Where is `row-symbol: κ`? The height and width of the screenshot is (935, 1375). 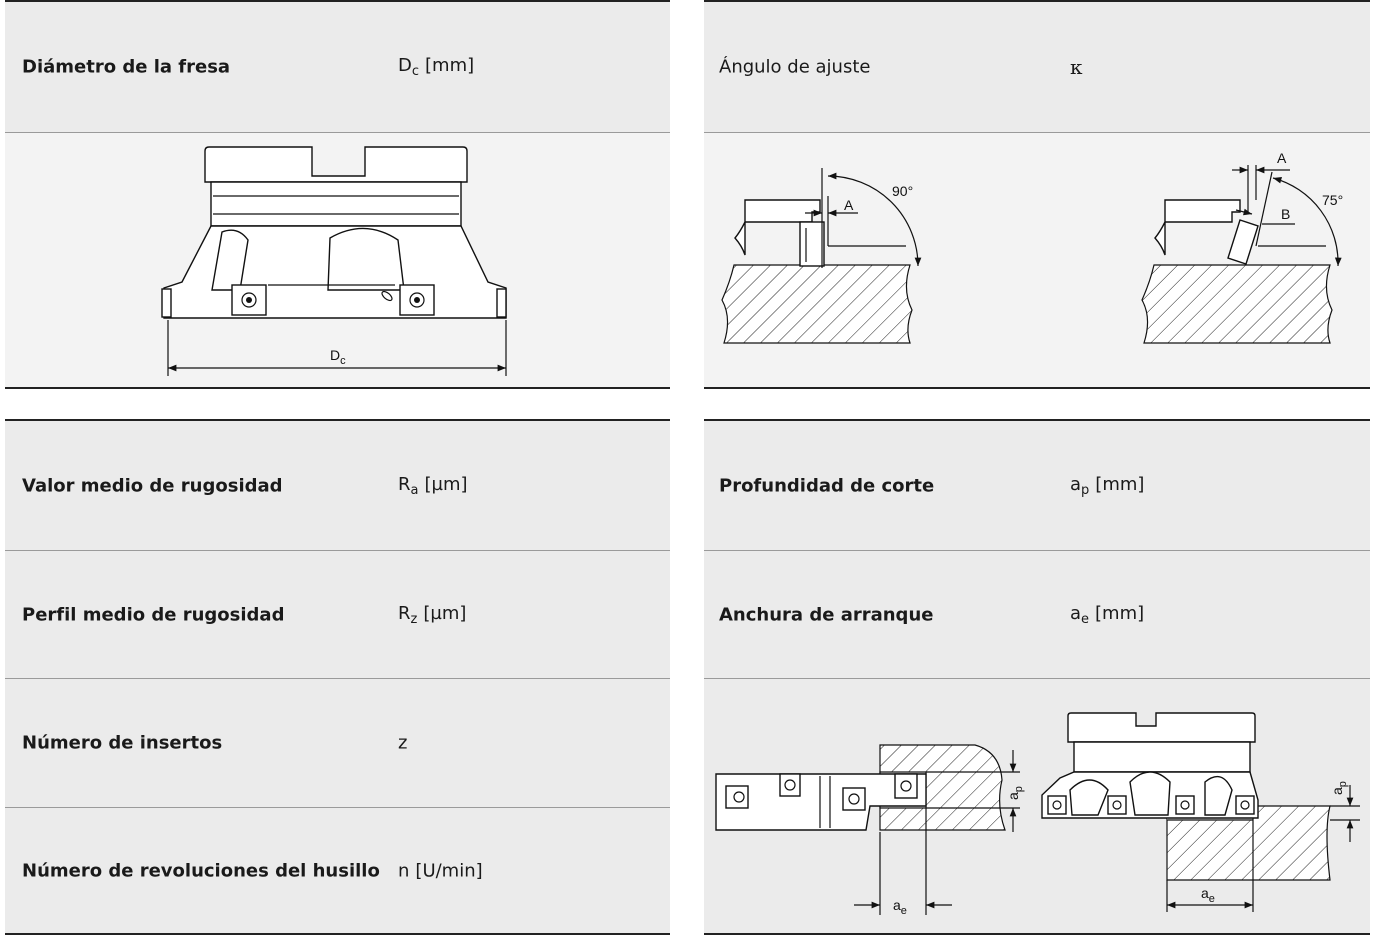
row-symbol: κ is located at coordinates (1076, 67).